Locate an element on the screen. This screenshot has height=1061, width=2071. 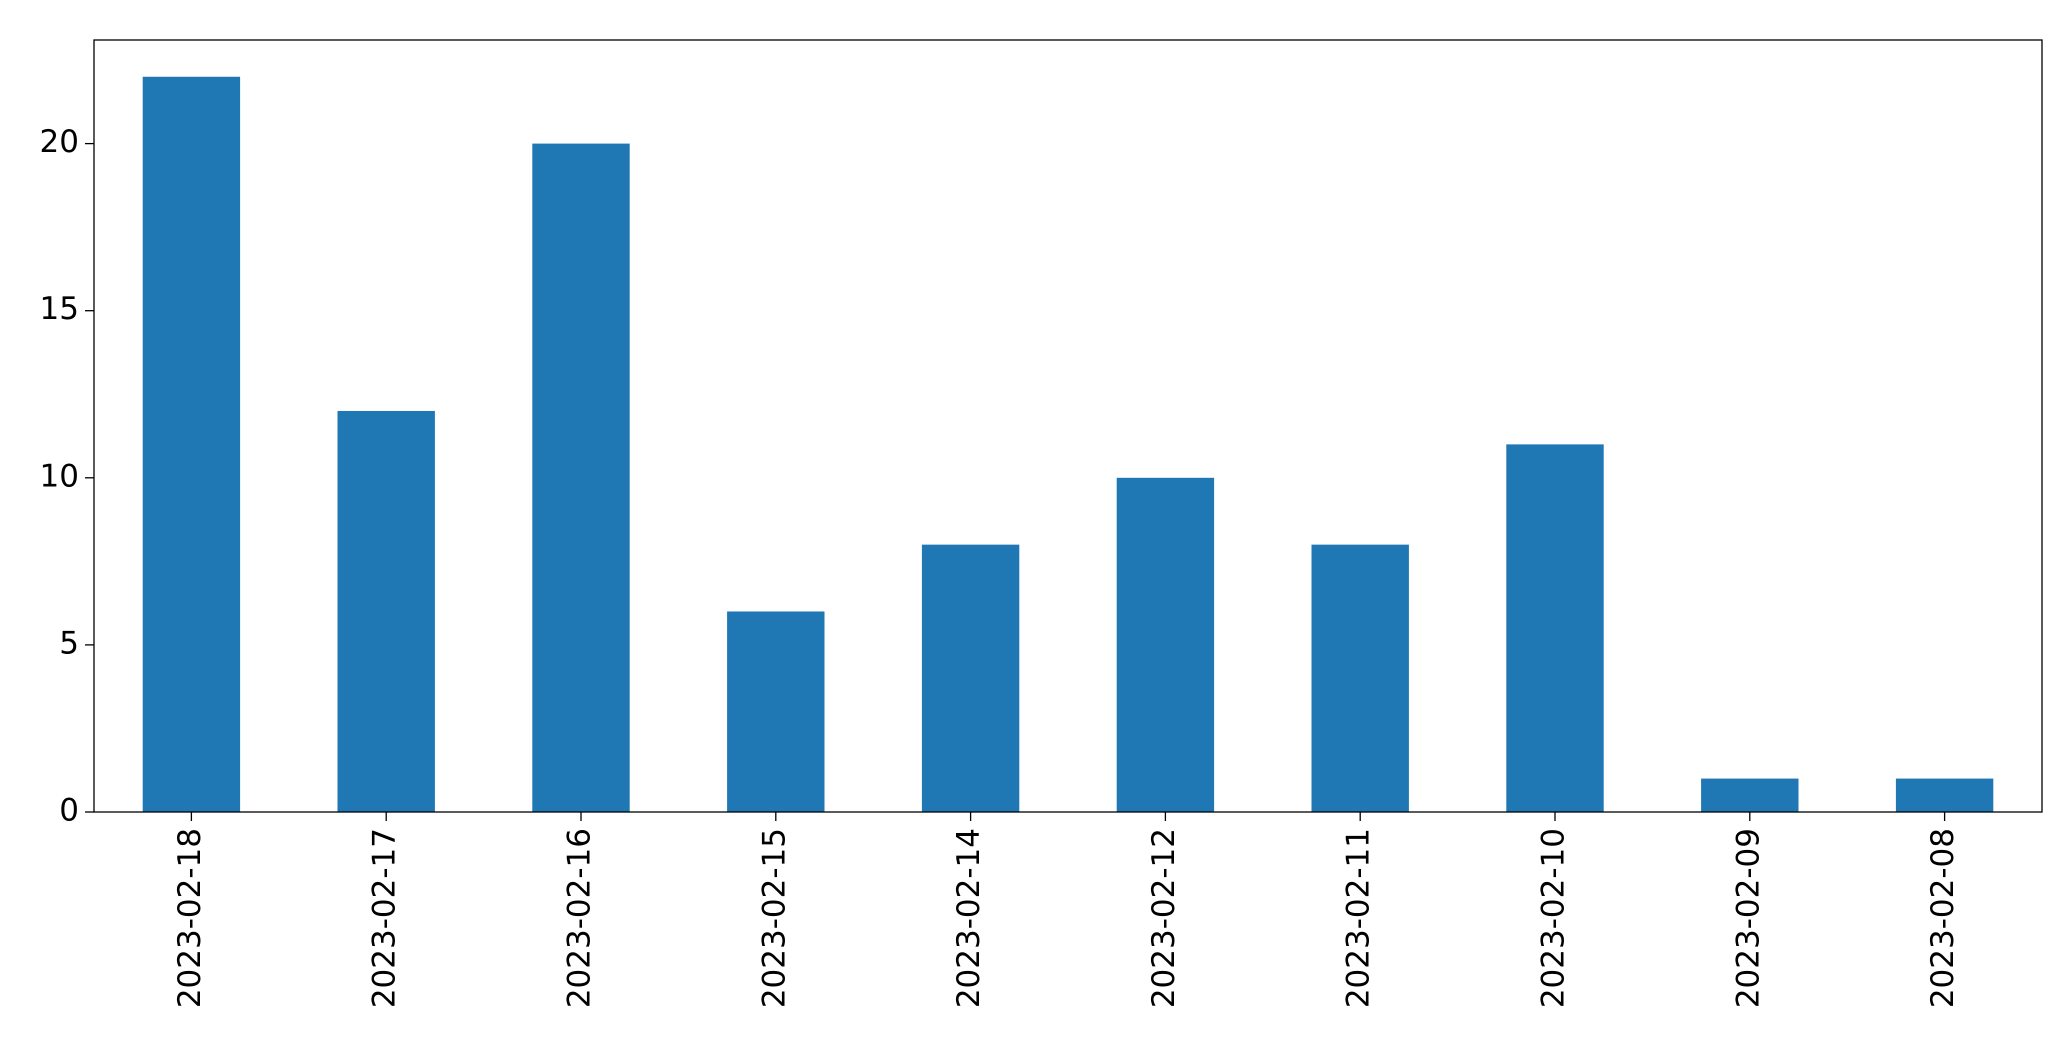
x-tick-label: 2023-02-16 is located at coordinates (580, 918).